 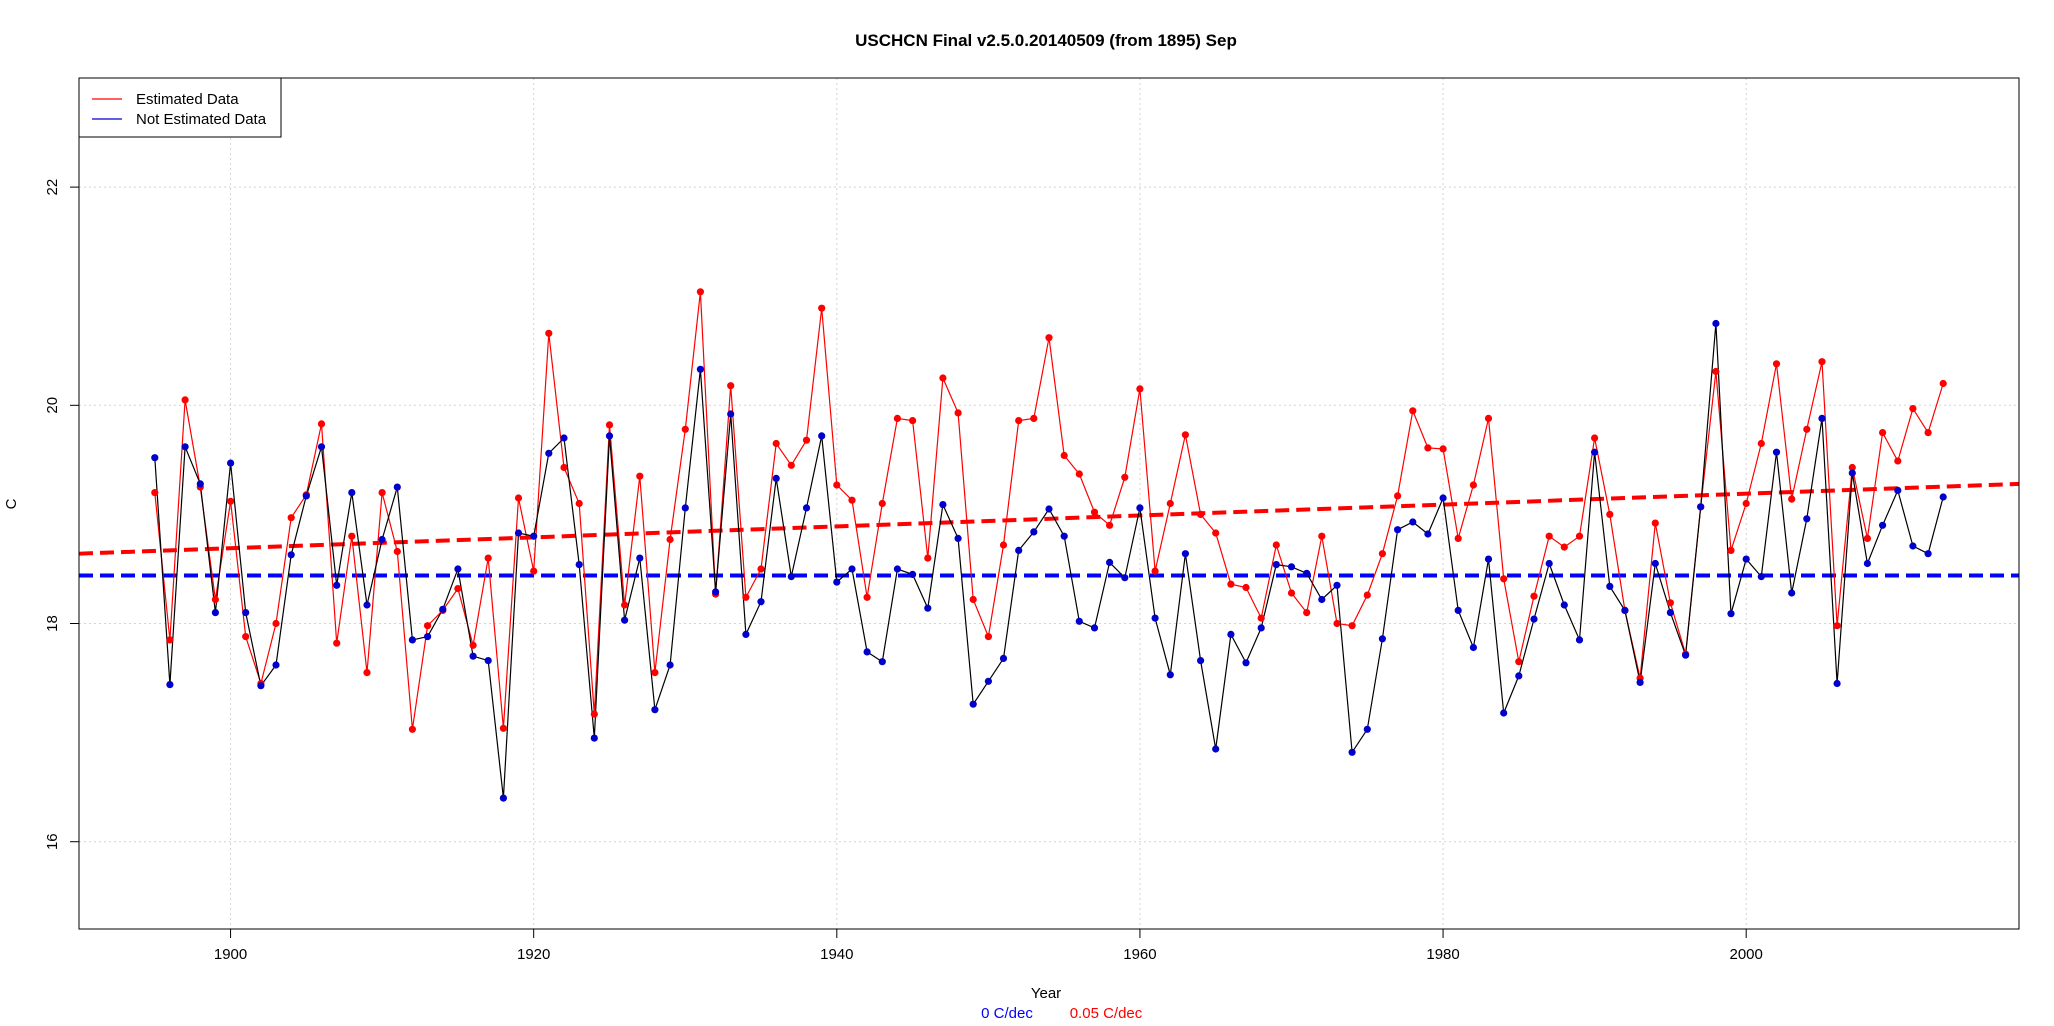 What do you see at coordinates (836, 954) in the screenshot?
I see `x-tick-label: 1940` at bounding box center [836, 954].